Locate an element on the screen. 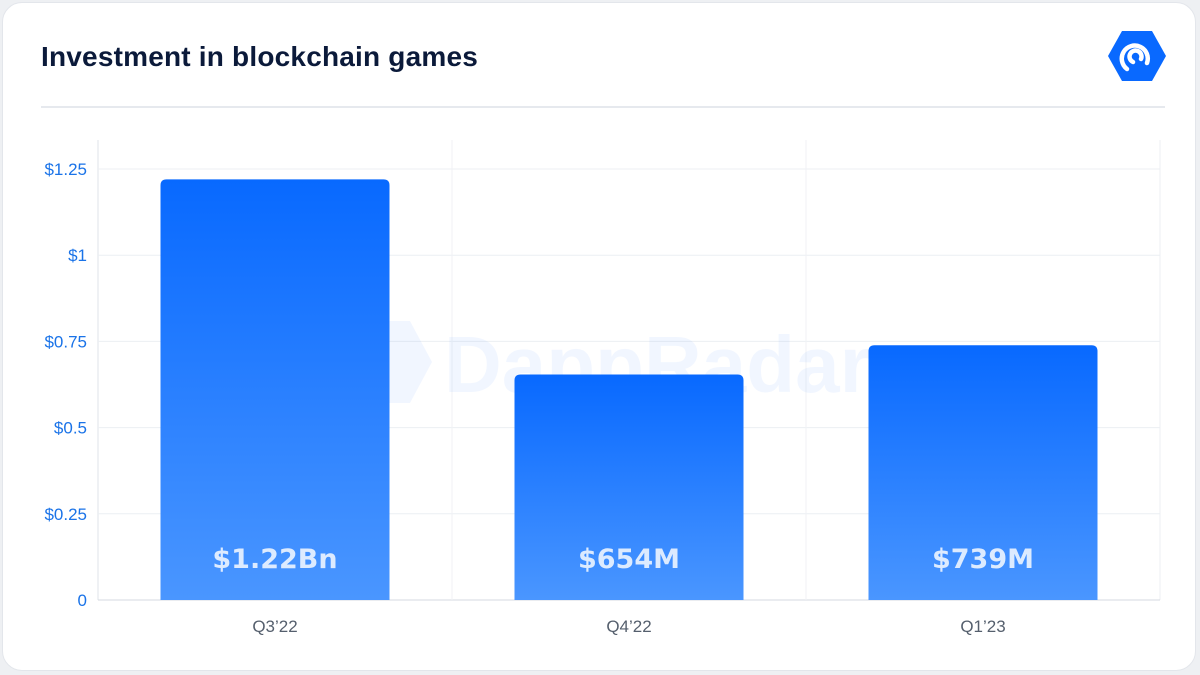 The image size is (1200, 675). y-tick-label: $0.25 is located at coordinates (65, 514).